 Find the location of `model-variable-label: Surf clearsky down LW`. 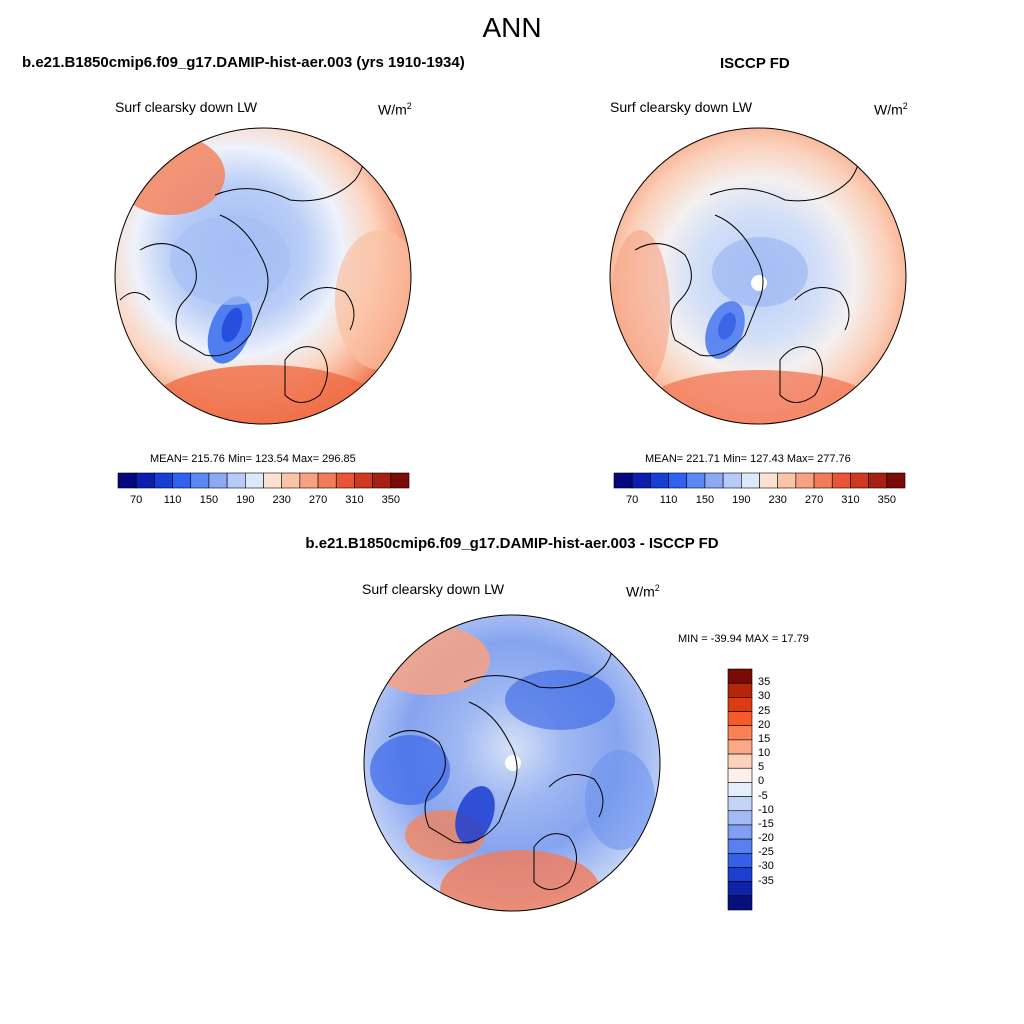

model-variable-label: Surf clearsky down LW is located at coordinates (186, 107).